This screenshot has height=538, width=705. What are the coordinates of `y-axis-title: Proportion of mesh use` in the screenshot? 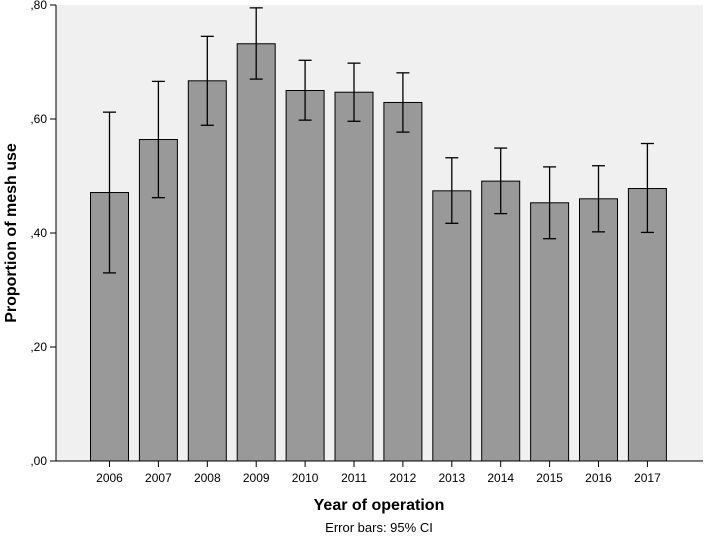 It's located at (11, 233).